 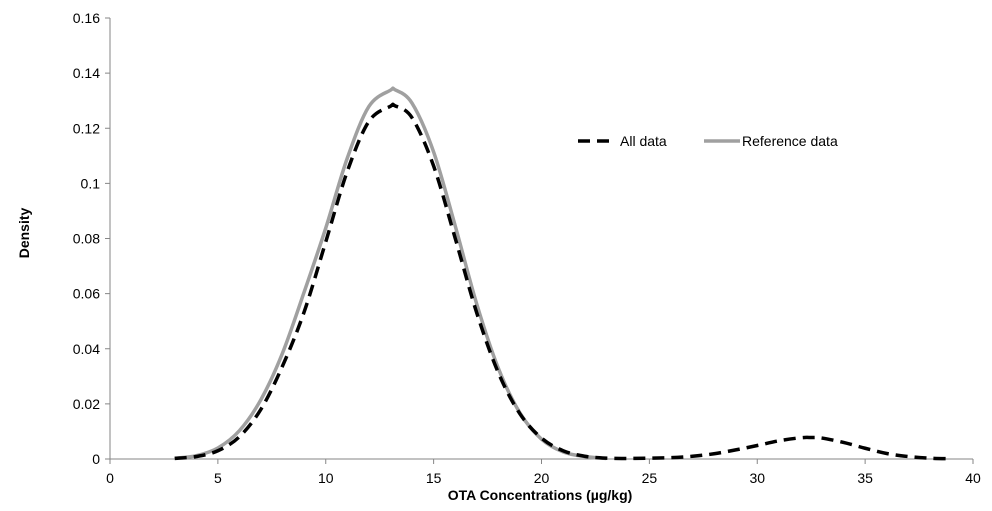 What do you see at coordinates (643, 141) in the screenshot?
I see `legend-label-all-data: All data` at bounding box center [643, 141].